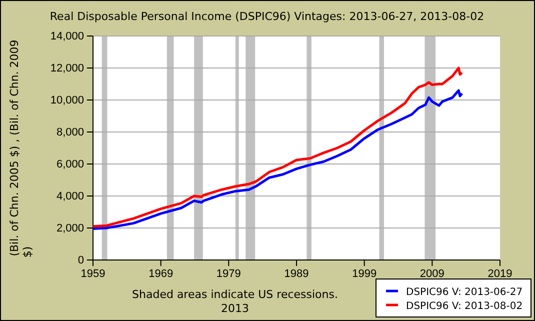  Describe the element at coordinates (93, 274) in the screenshot. I see `x-tick-label: 1959` at that location.